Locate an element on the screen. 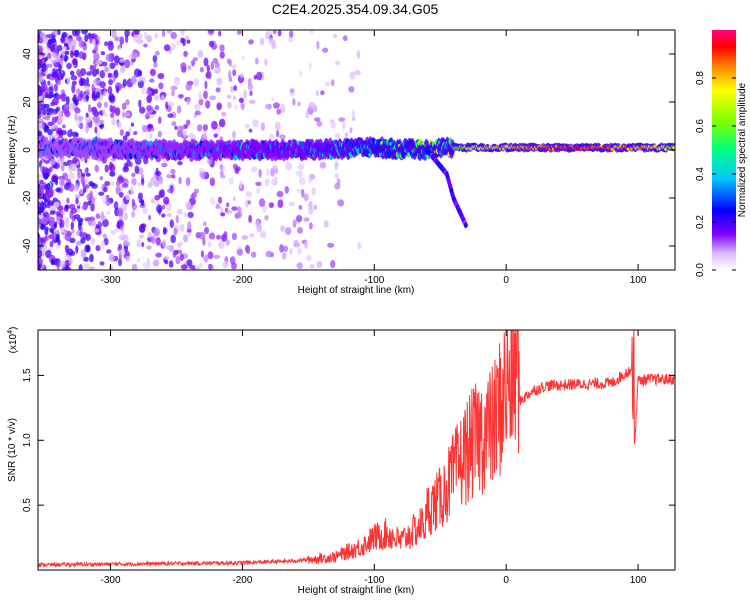  colorbar-tick-label: 0.0 is located at coordinates (700, 270).